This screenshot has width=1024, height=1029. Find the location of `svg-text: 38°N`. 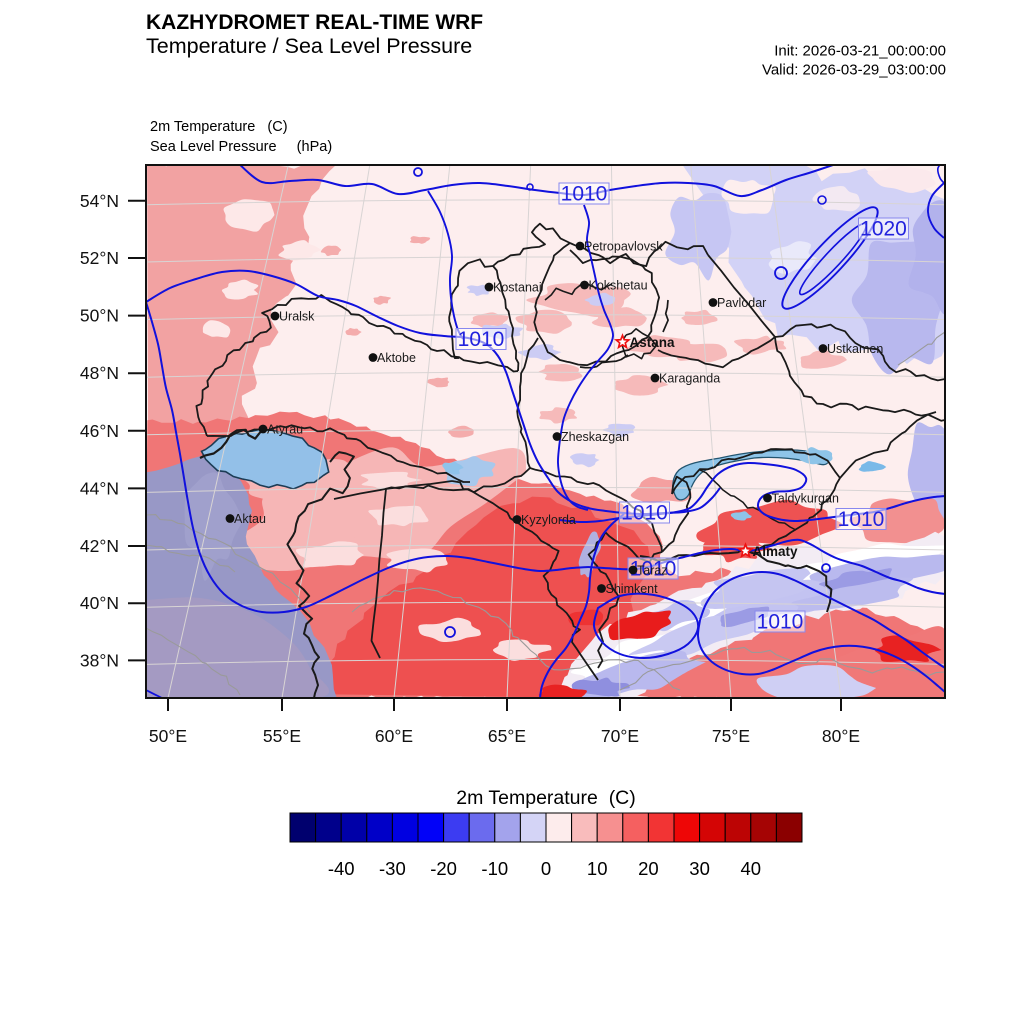

svg-text: 38°N is located at coordinates (99, 660).